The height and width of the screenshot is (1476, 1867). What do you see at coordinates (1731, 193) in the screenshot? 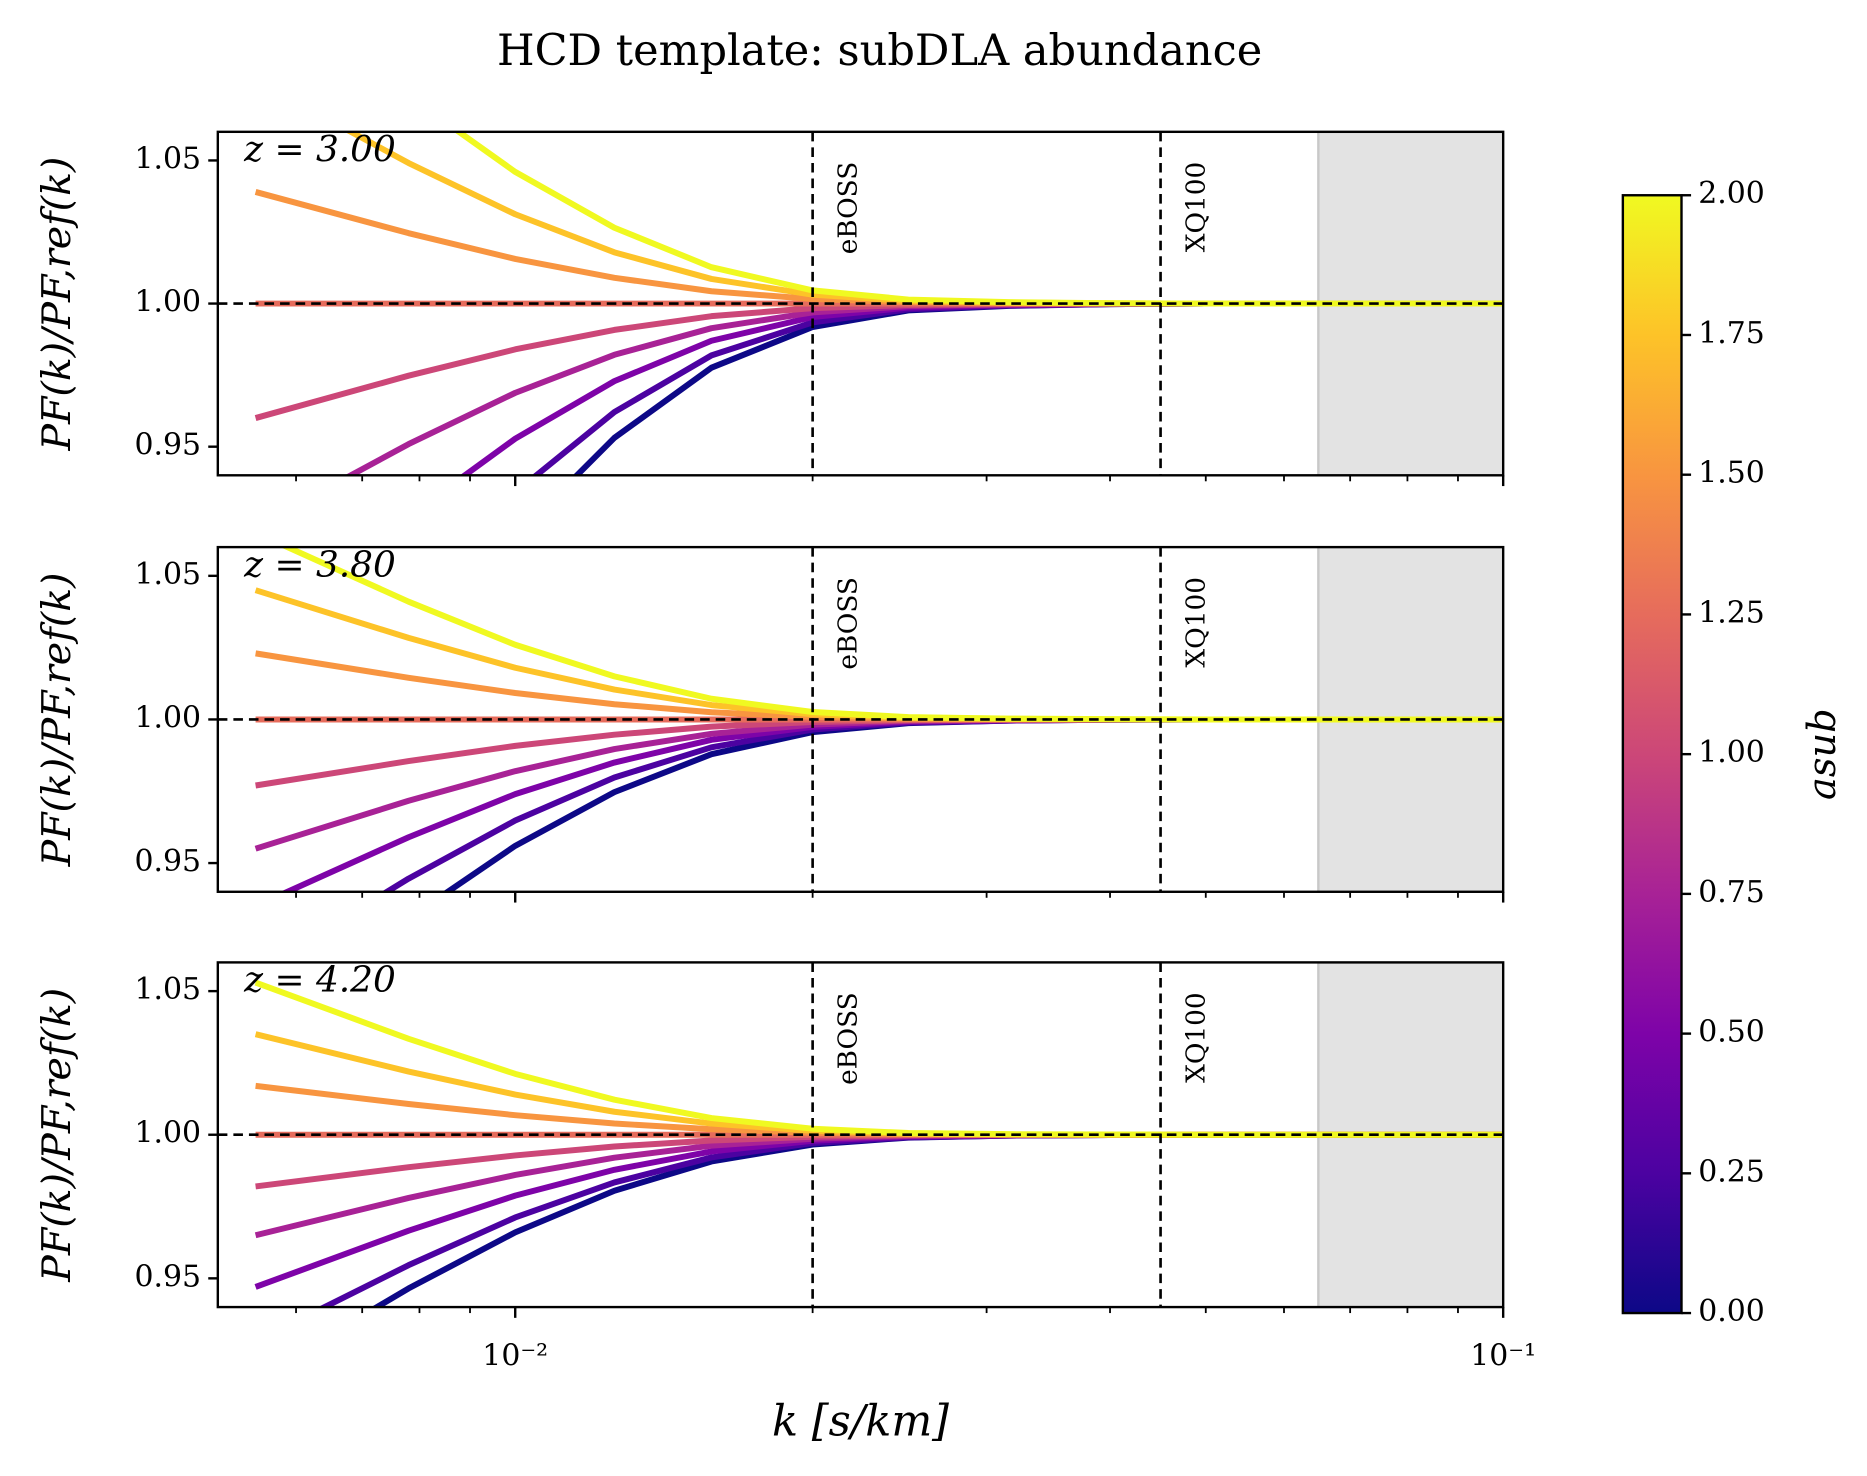
I see `colorbar-tick-label: 2.00` at bounding box center [1731, 193].